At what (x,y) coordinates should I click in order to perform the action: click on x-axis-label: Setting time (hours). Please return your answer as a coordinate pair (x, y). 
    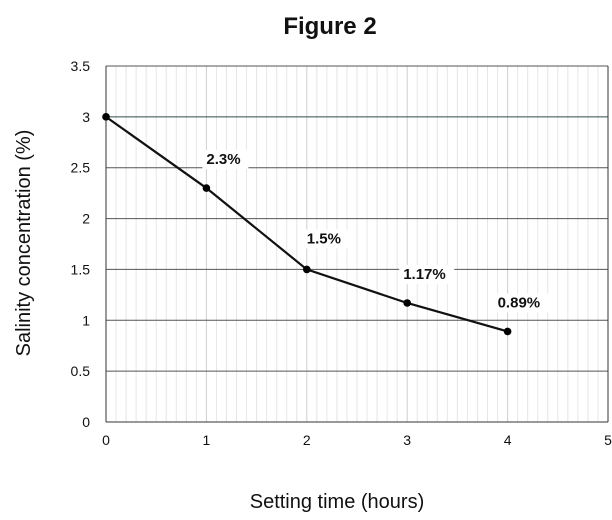
    Looking at the image, I should click on (337, 502).